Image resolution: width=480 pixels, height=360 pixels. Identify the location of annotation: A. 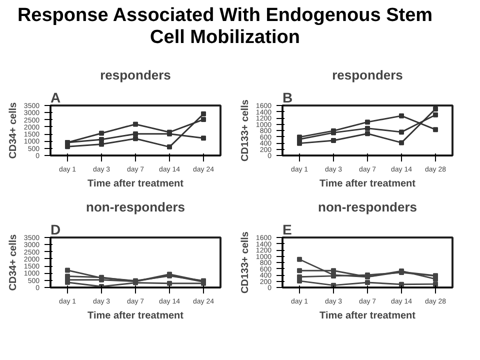
(55, 98).